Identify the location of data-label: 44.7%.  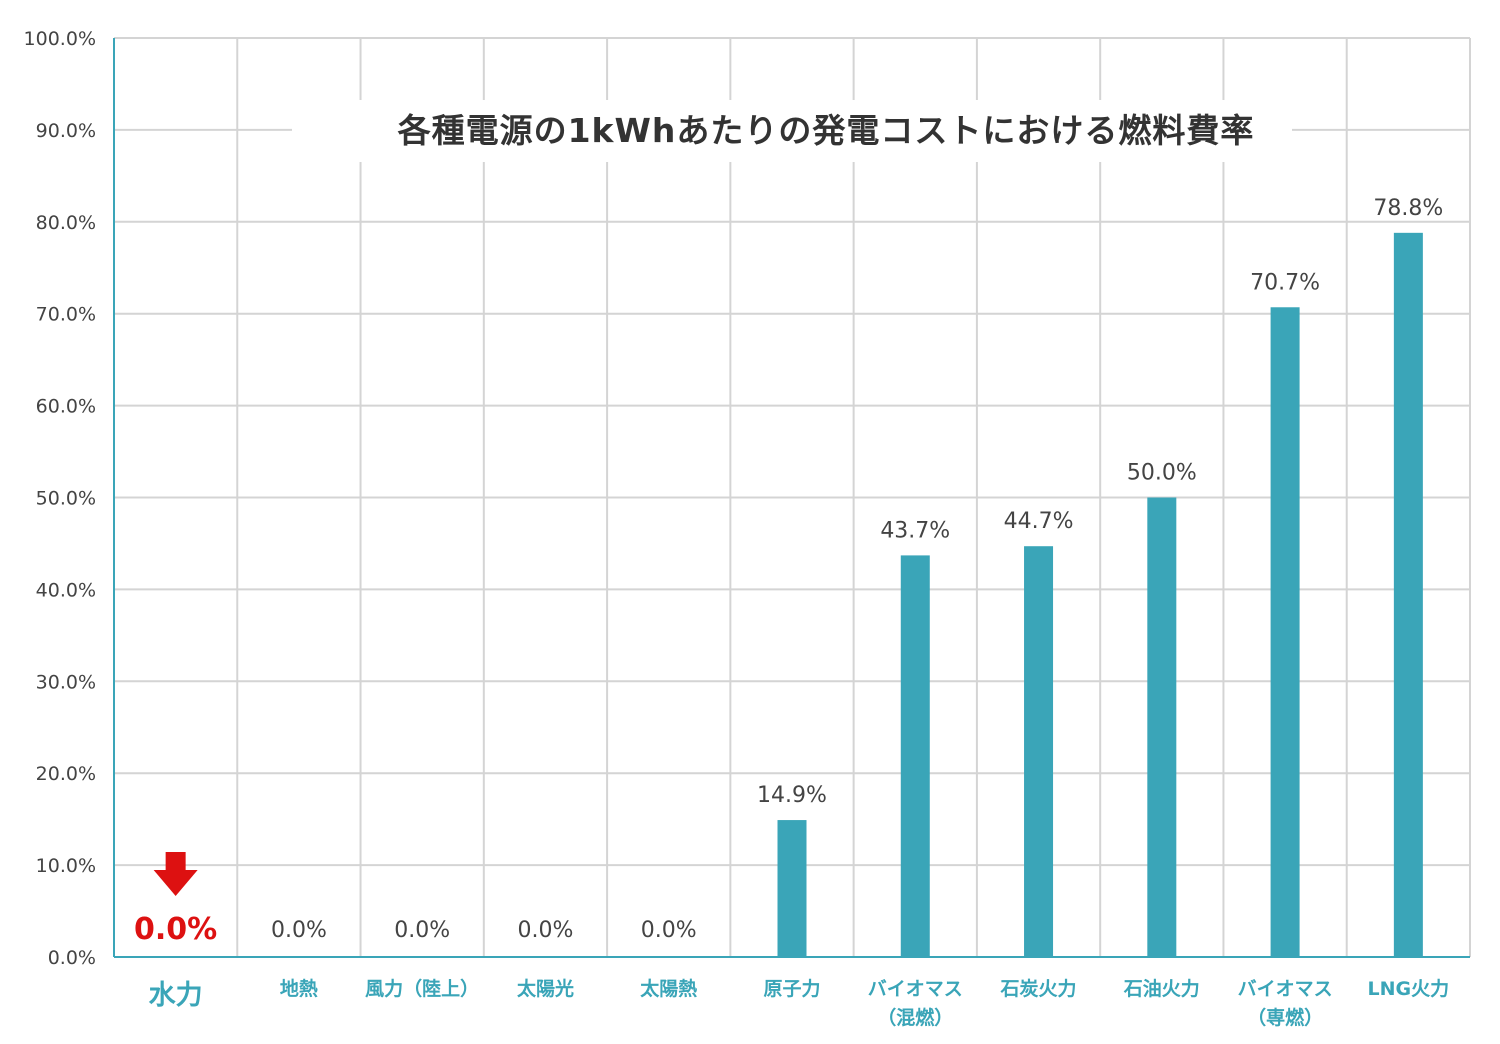
(1039, 521).